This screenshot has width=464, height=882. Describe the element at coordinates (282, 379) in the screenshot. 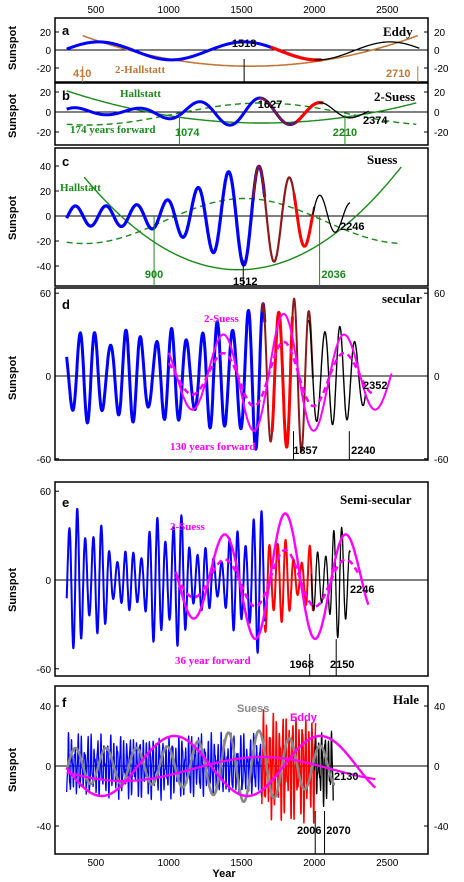

I see `secular-recon-d` at that location.